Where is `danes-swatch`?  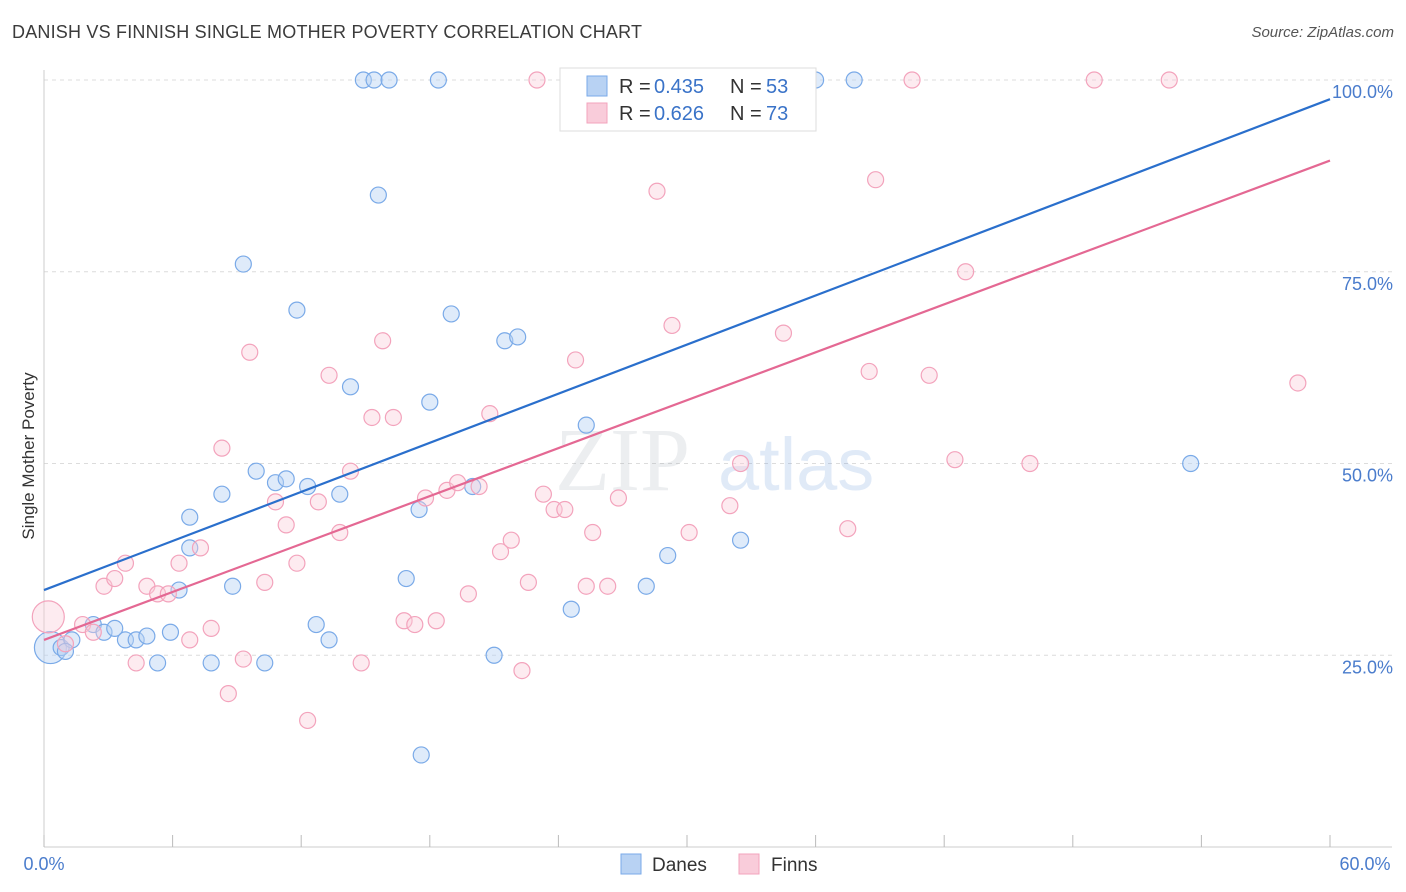 danes-swatch is located at coordinates (597, 86).